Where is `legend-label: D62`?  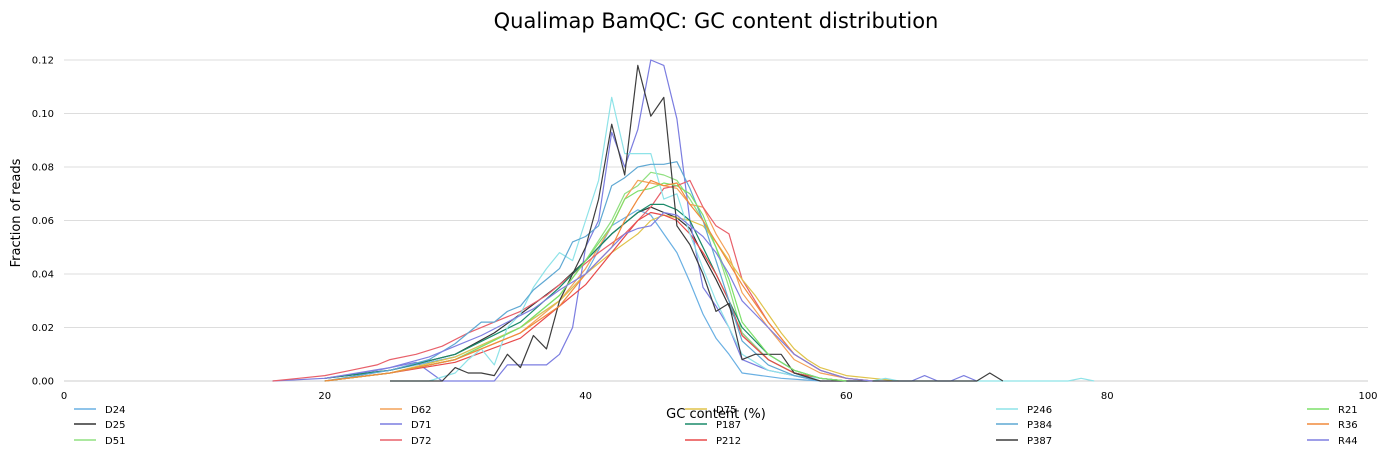 legend-label: D62 is located at coordinates (421, 410).